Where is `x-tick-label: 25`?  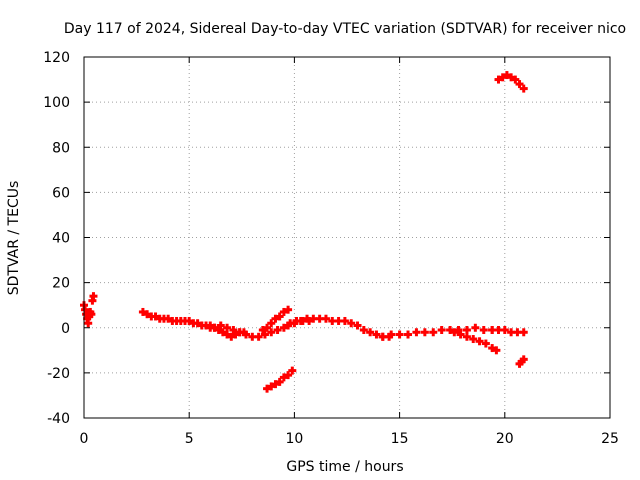
x-tick-label: 25 is located at coordinates (610, 439).